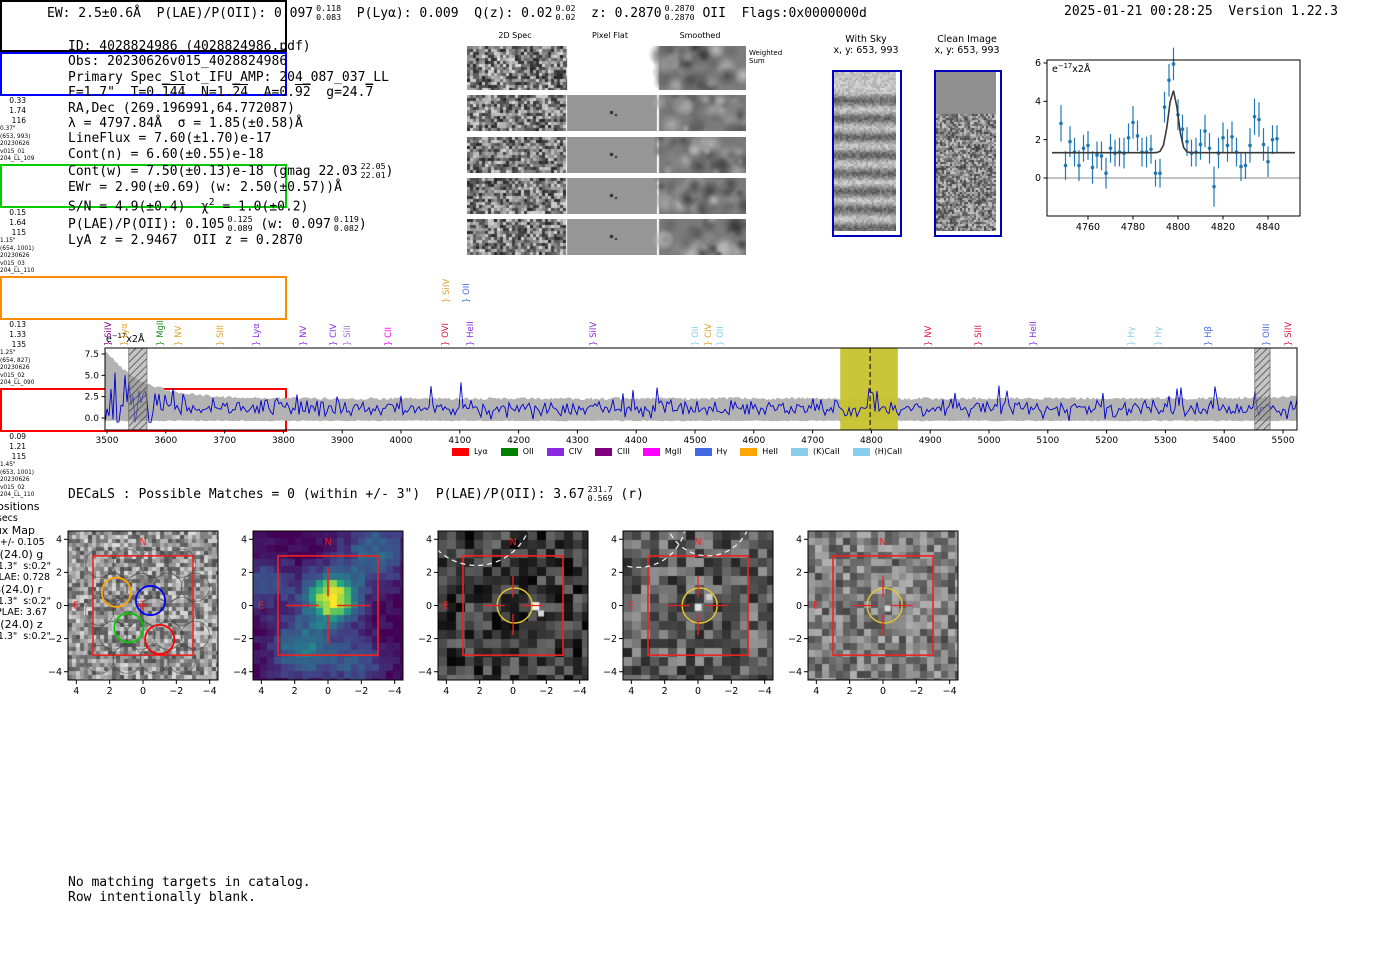 This screenshot has height=953, width=1400. I want to click on spectrum-xtick-label: 5000, so click(989, 441).